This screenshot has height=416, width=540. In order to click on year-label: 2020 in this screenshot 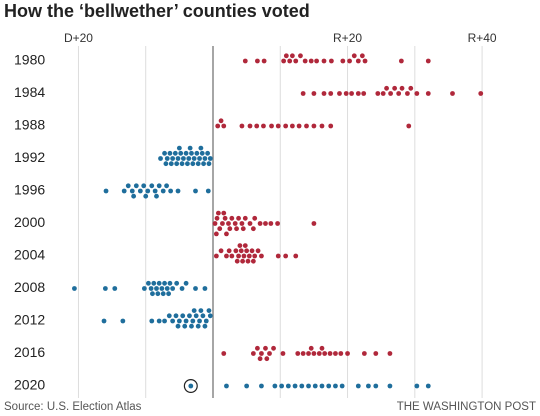, I will do `click(29, 385)`.